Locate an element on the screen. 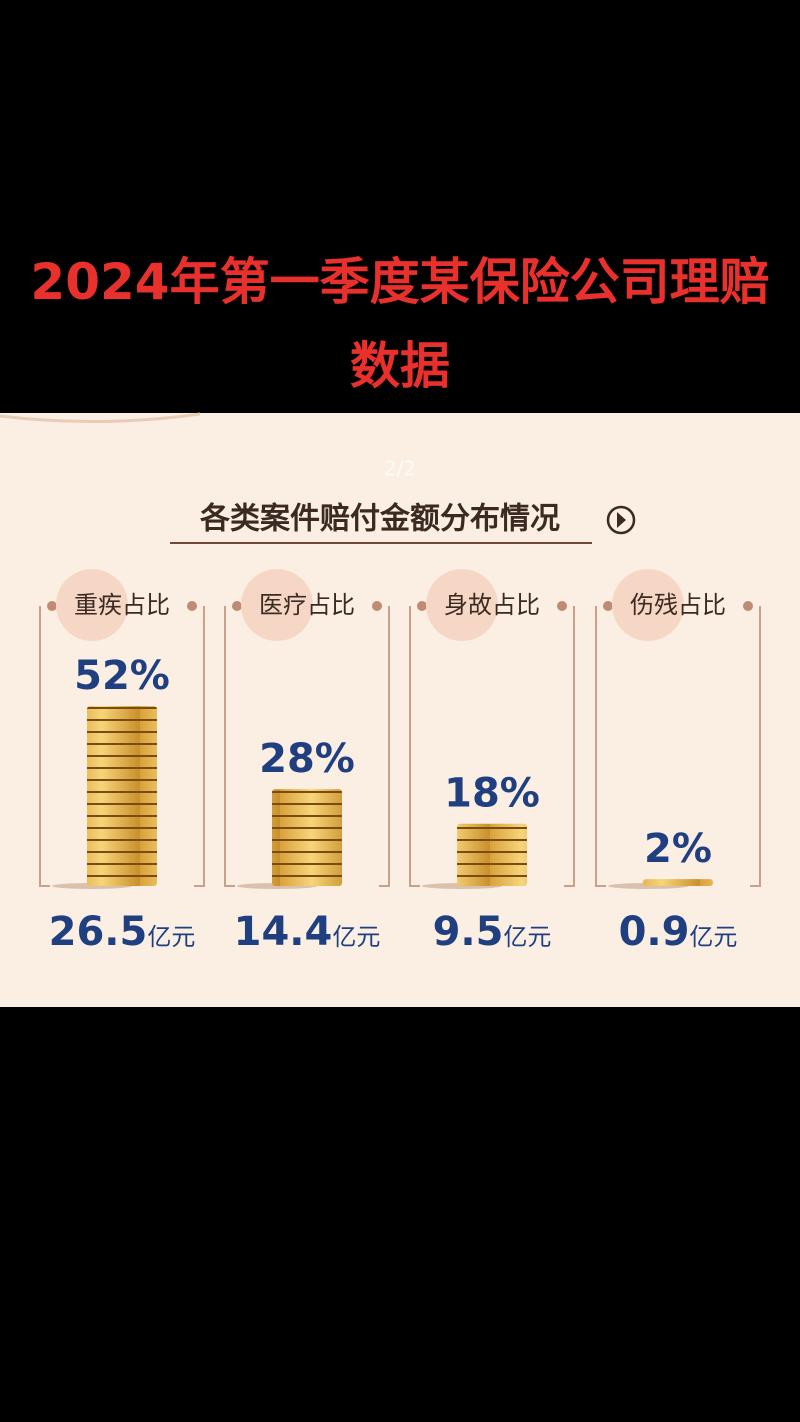 The image size is (800, 1422). category-label: 医疗占比 is located at coordinates (307, 605).